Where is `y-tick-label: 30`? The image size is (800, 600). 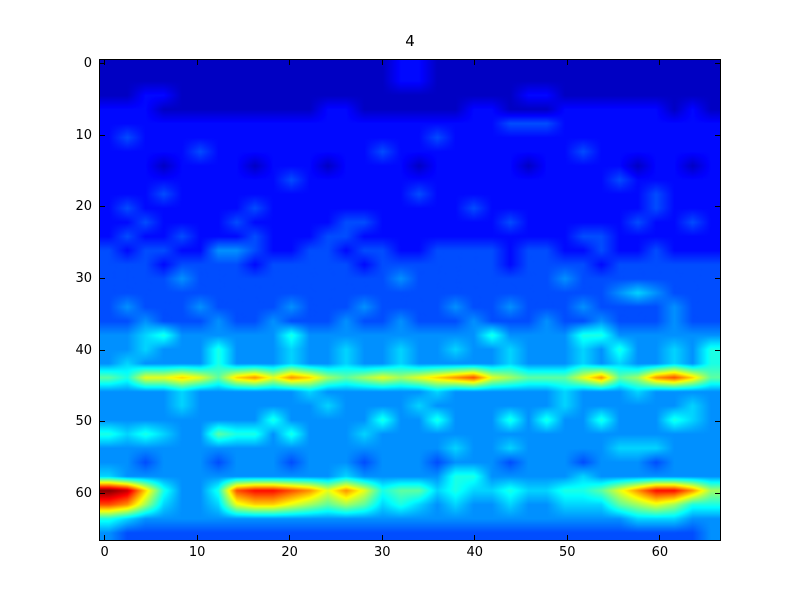 y-tick-label: 30 is located at coordinates (83, 278).